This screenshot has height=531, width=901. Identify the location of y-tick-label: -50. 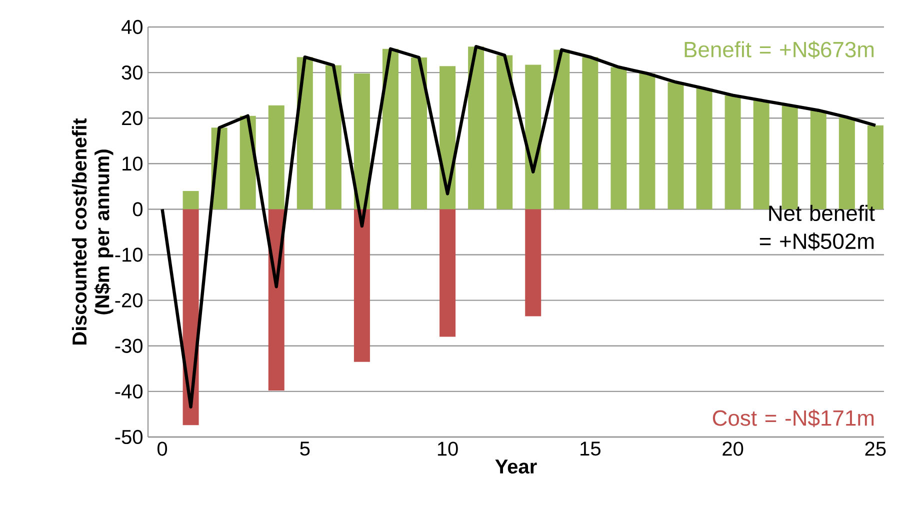
(128, 437).